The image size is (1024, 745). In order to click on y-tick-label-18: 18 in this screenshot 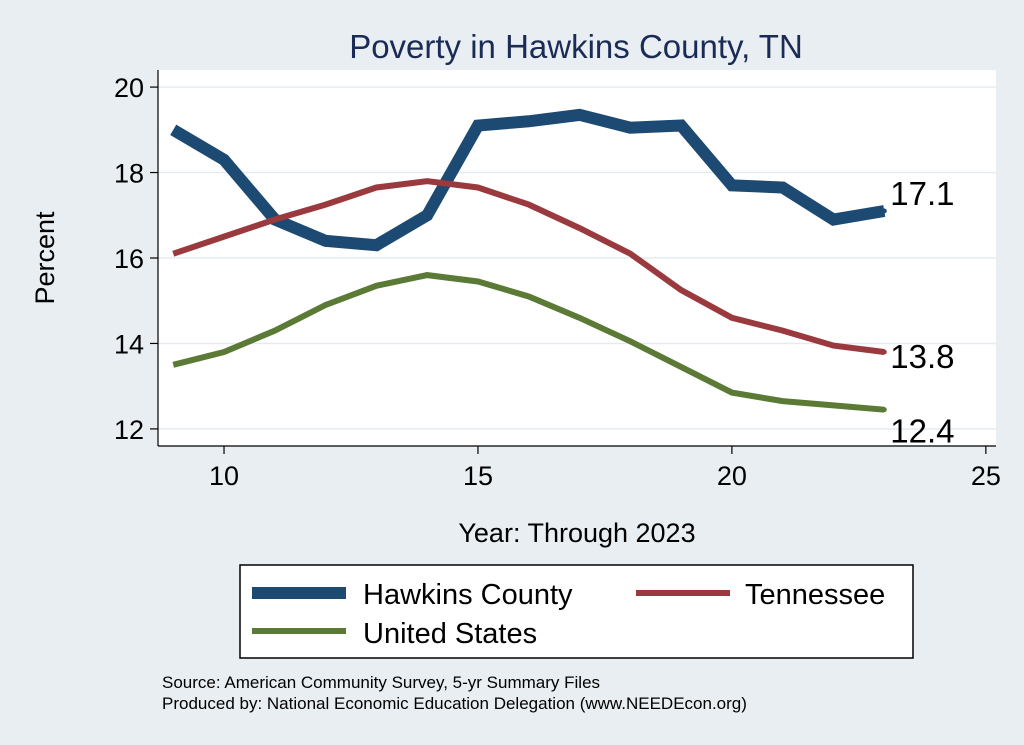, I will do `click(129, 174)`.